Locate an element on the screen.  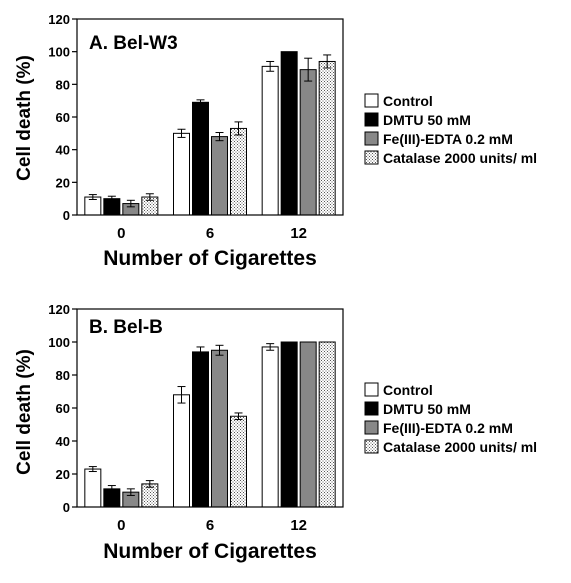
panel-title: B. Bel-B is located at coordinates (126, 327).